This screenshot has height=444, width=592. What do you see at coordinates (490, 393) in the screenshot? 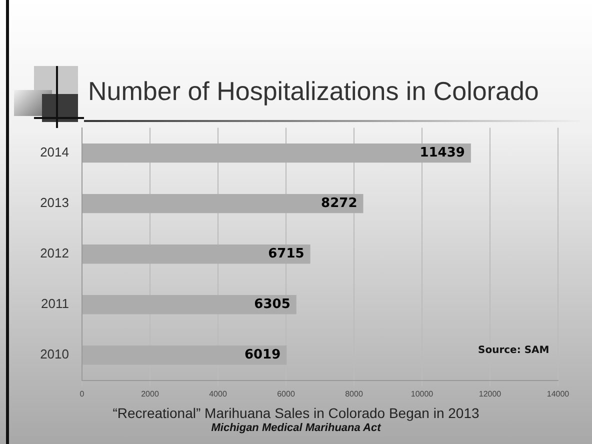
I see `x-tick-label: 12000` at bounding box center [490, 393].